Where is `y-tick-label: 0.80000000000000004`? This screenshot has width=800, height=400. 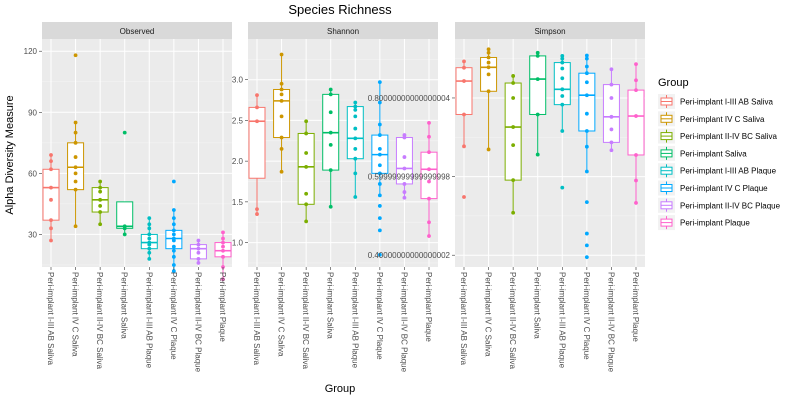
y-tick-label: 0.80000000000000004 is located at coordinates (409, 98).